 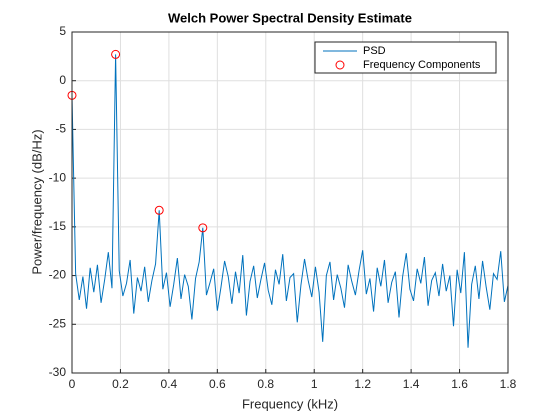 What do you see at coordinates (62, 31) in the screenshot?
I see `y-tick-label: 5` at bounding box center [62, 31].